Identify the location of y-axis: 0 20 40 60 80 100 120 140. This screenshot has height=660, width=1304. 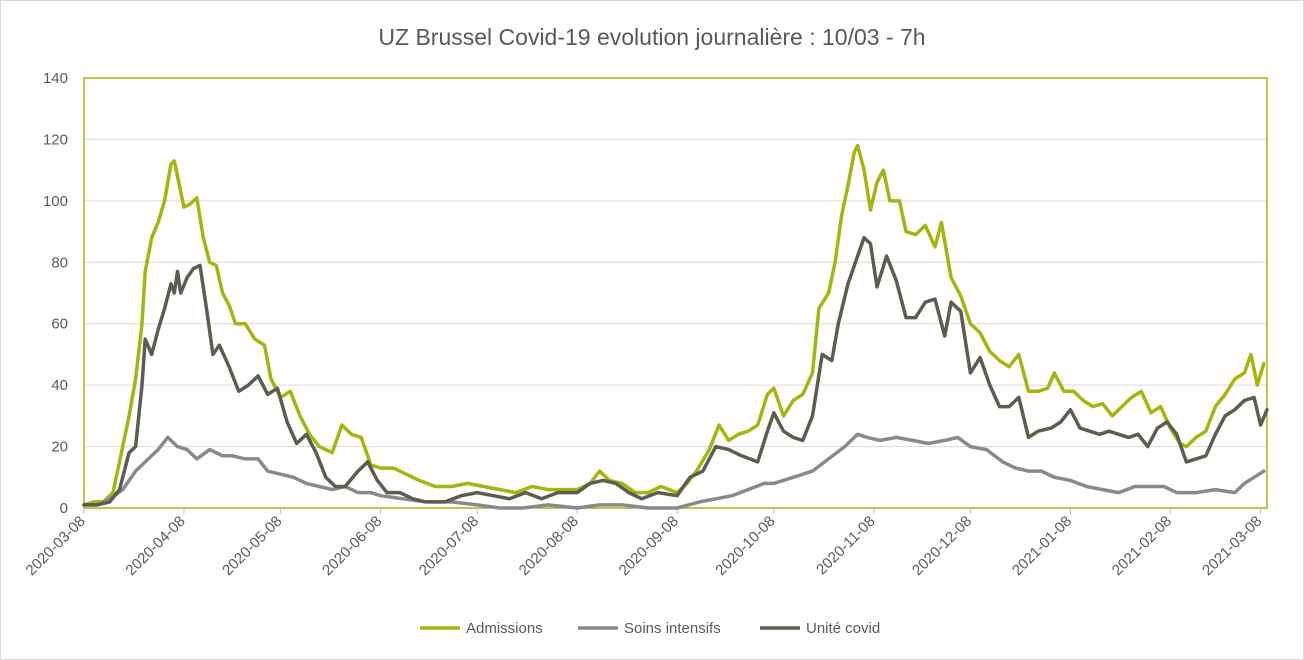
(55, 293).